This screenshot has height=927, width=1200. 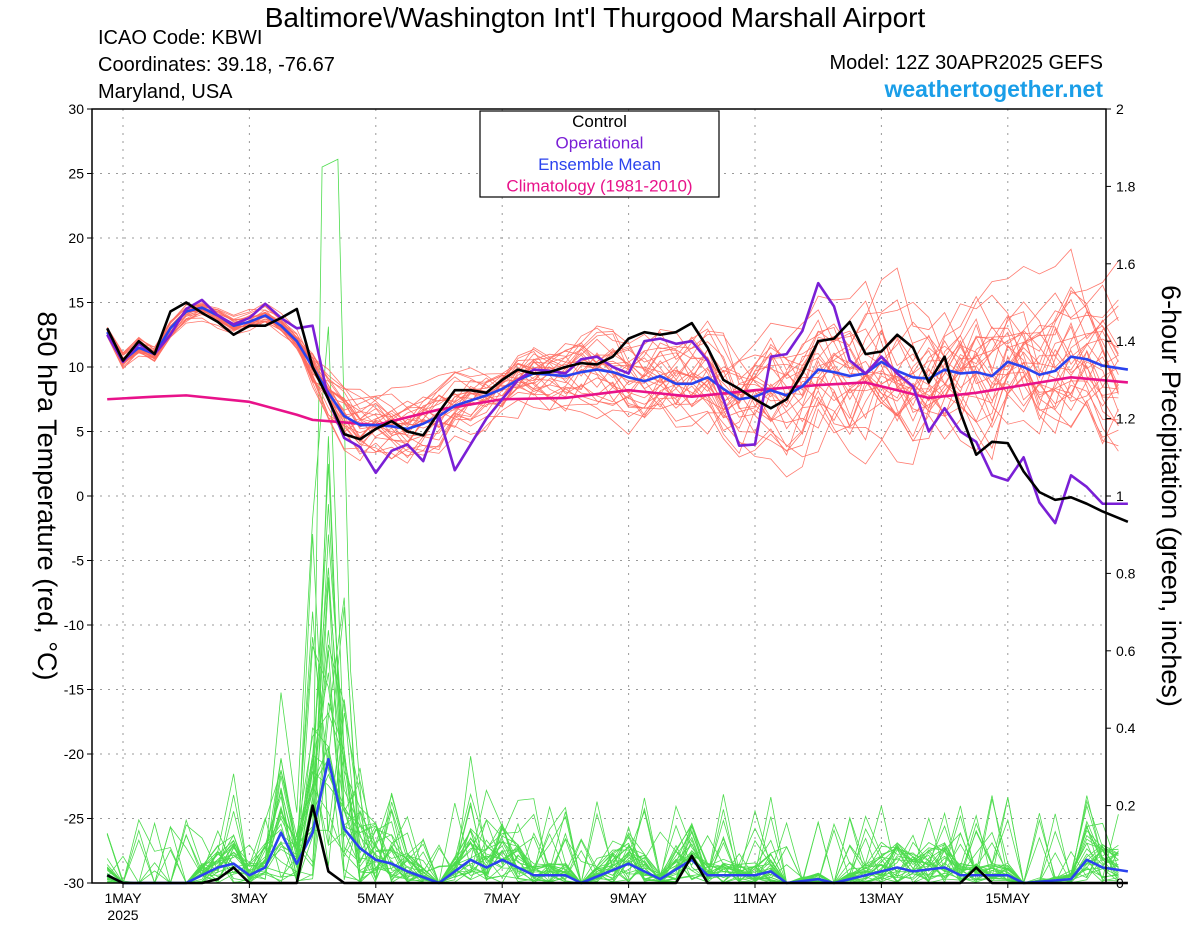 I want to click on left-axis-label: 850 hPa Temperature (red, °C), so click(x=47, y=496).